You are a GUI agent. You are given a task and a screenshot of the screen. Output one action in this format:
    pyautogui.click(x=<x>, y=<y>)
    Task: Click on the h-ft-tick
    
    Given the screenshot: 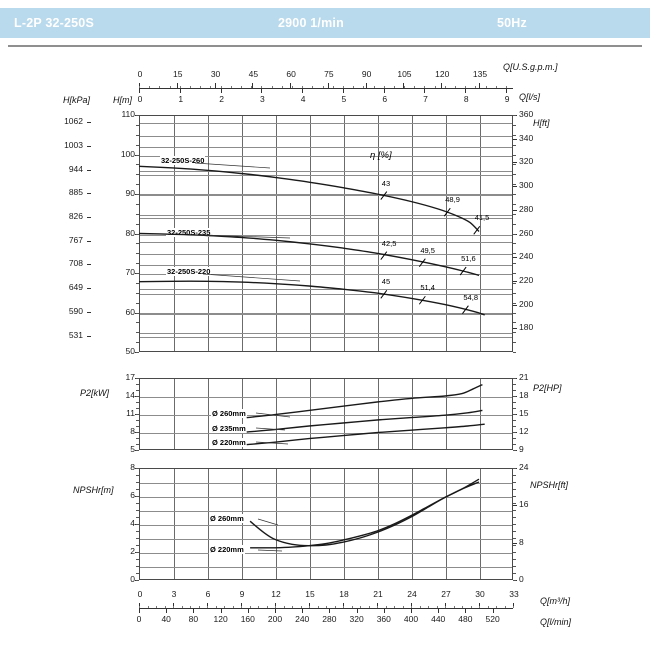 What is the action you would take?
    pyautogui.click(x=515, y=305)
    